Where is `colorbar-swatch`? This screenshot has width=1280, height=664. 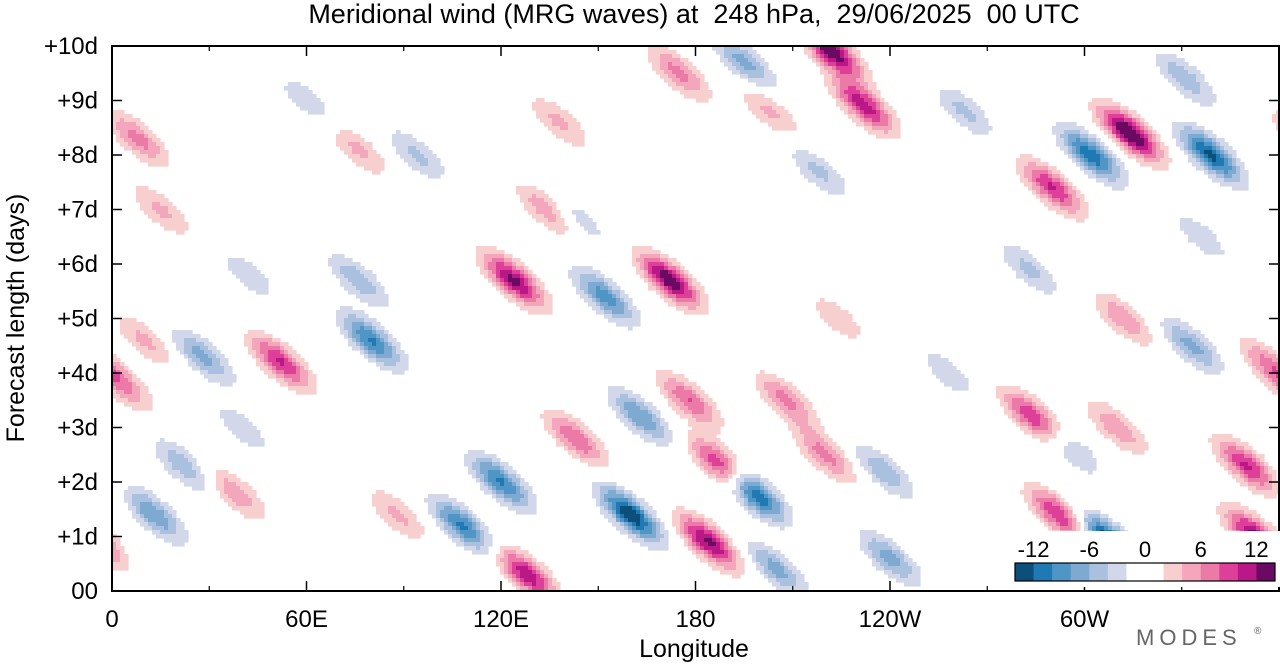
colorbar-swatch is located at coordinates (1117, 572).